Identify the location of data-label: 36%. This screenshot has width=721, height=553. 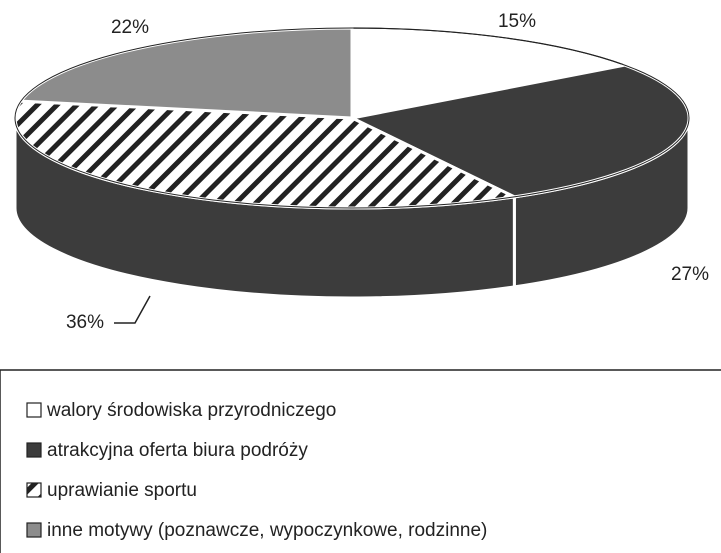
(85, 322).